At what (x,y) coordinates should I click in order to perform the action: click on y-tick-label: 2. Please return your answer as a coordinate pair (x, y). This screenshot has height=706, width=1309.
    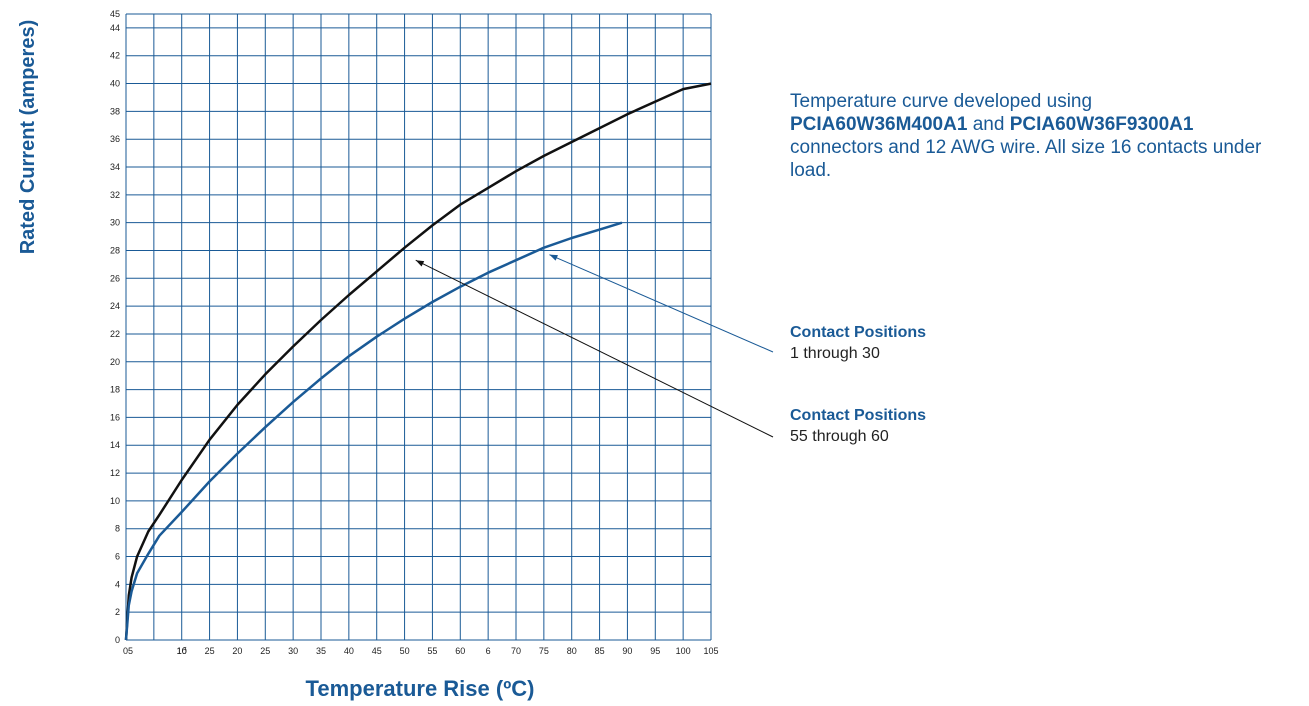
    Looking at the image, I should click on (117, 612).